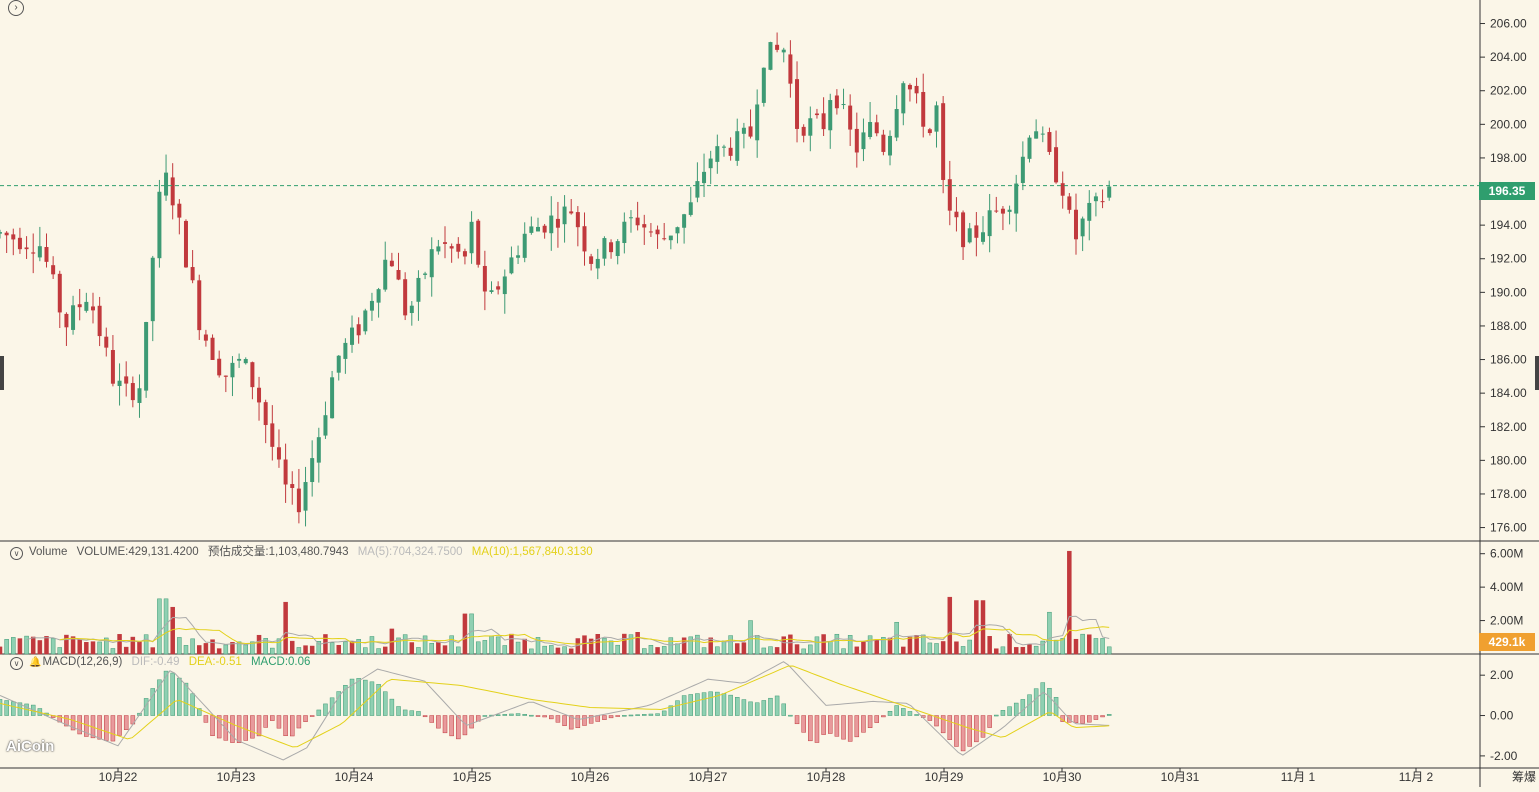 The image size is (1539, 792). I want to click on corner-tool-label: 爆, so click(1530, 777).